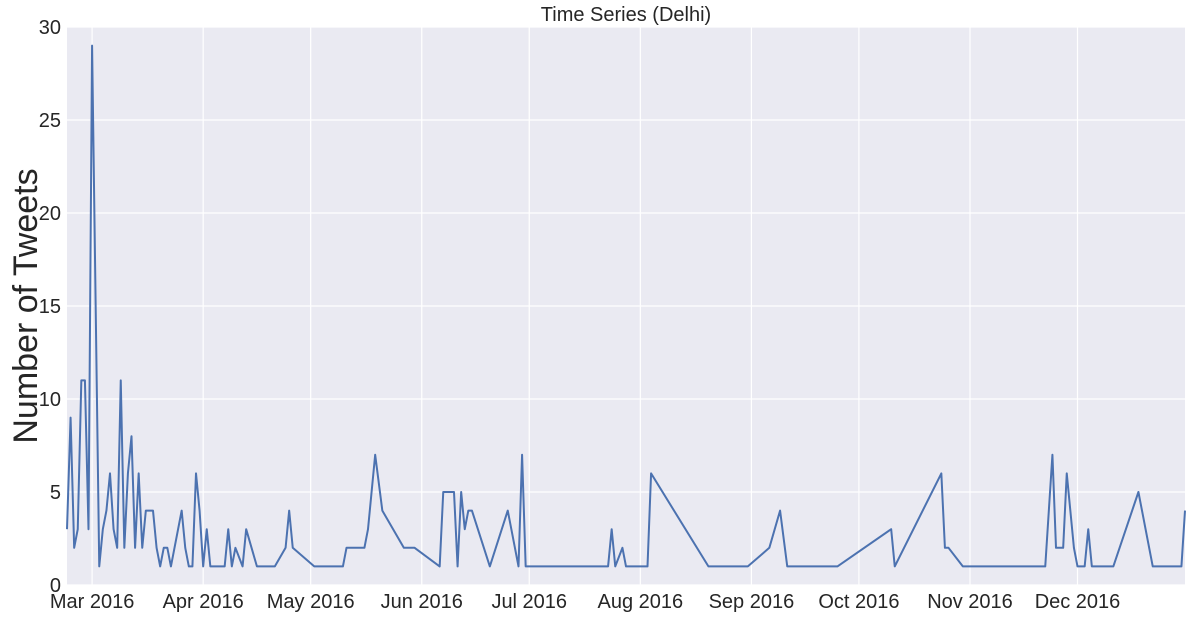 The image size is (1192, 623). What do you see at coordinates (55, 493) in the screenshot?
I see `y-tick-label: 5` at bounding box center [55, 493].